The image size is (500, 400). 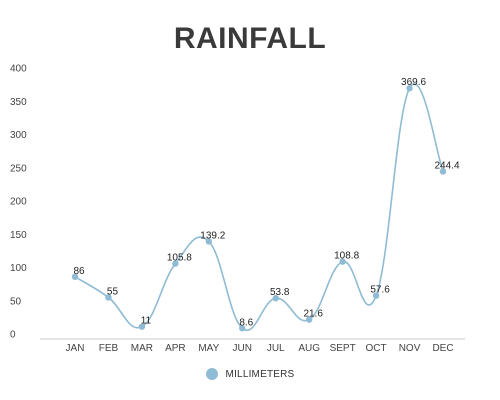 I want to click on data-label: 108.8, so click(x=346, y=256).